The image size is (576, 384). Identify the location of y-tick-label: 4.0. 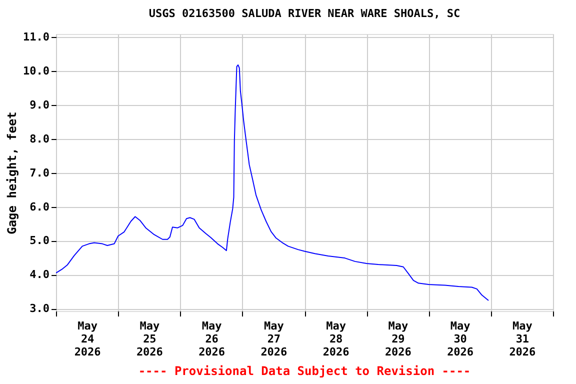
(40, 275).